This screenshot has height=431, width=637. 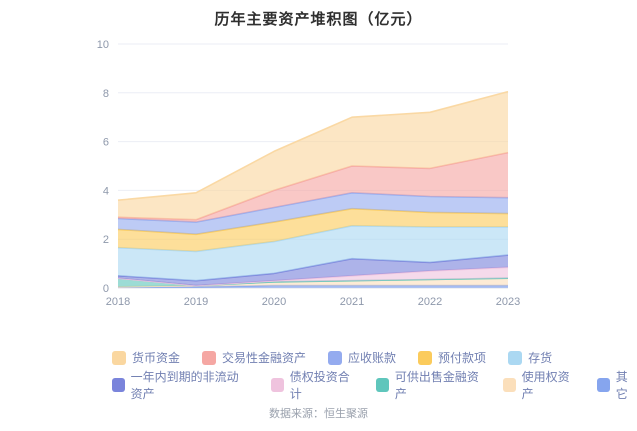 What do you see at coordinates (313, 270) in the screenshot?
I see `area-band-一年内到期的非流动资产` at bounding box center [313, 270].